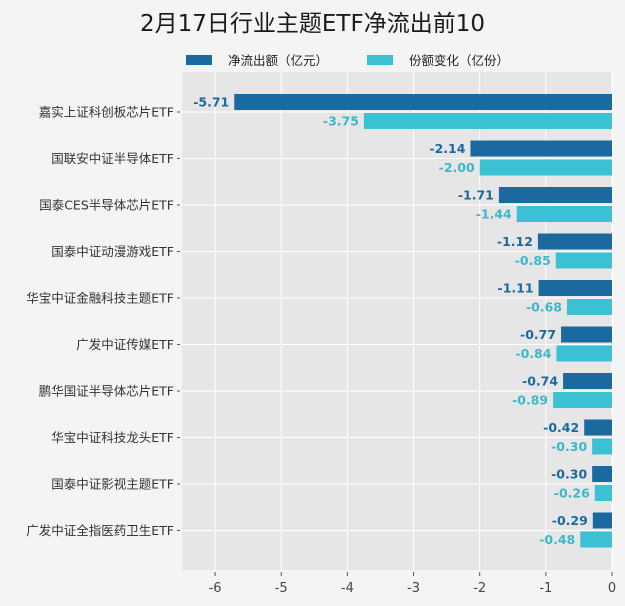 The image size is (625, 606). I want to click on data-label: -0.74, so click(540, 381).